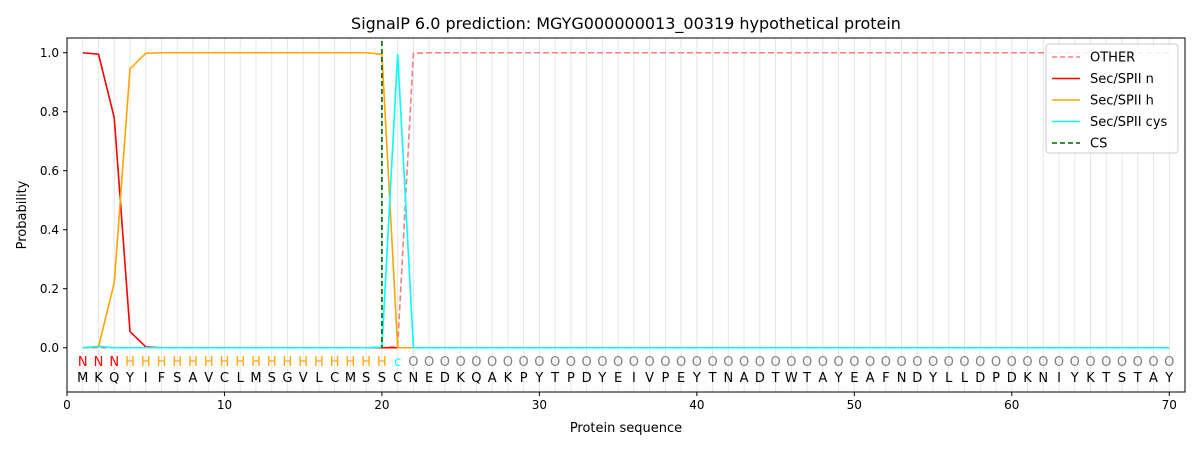 The image size is (1200, 450). I want to click on x-tick-label: 40, so click(696, 405).